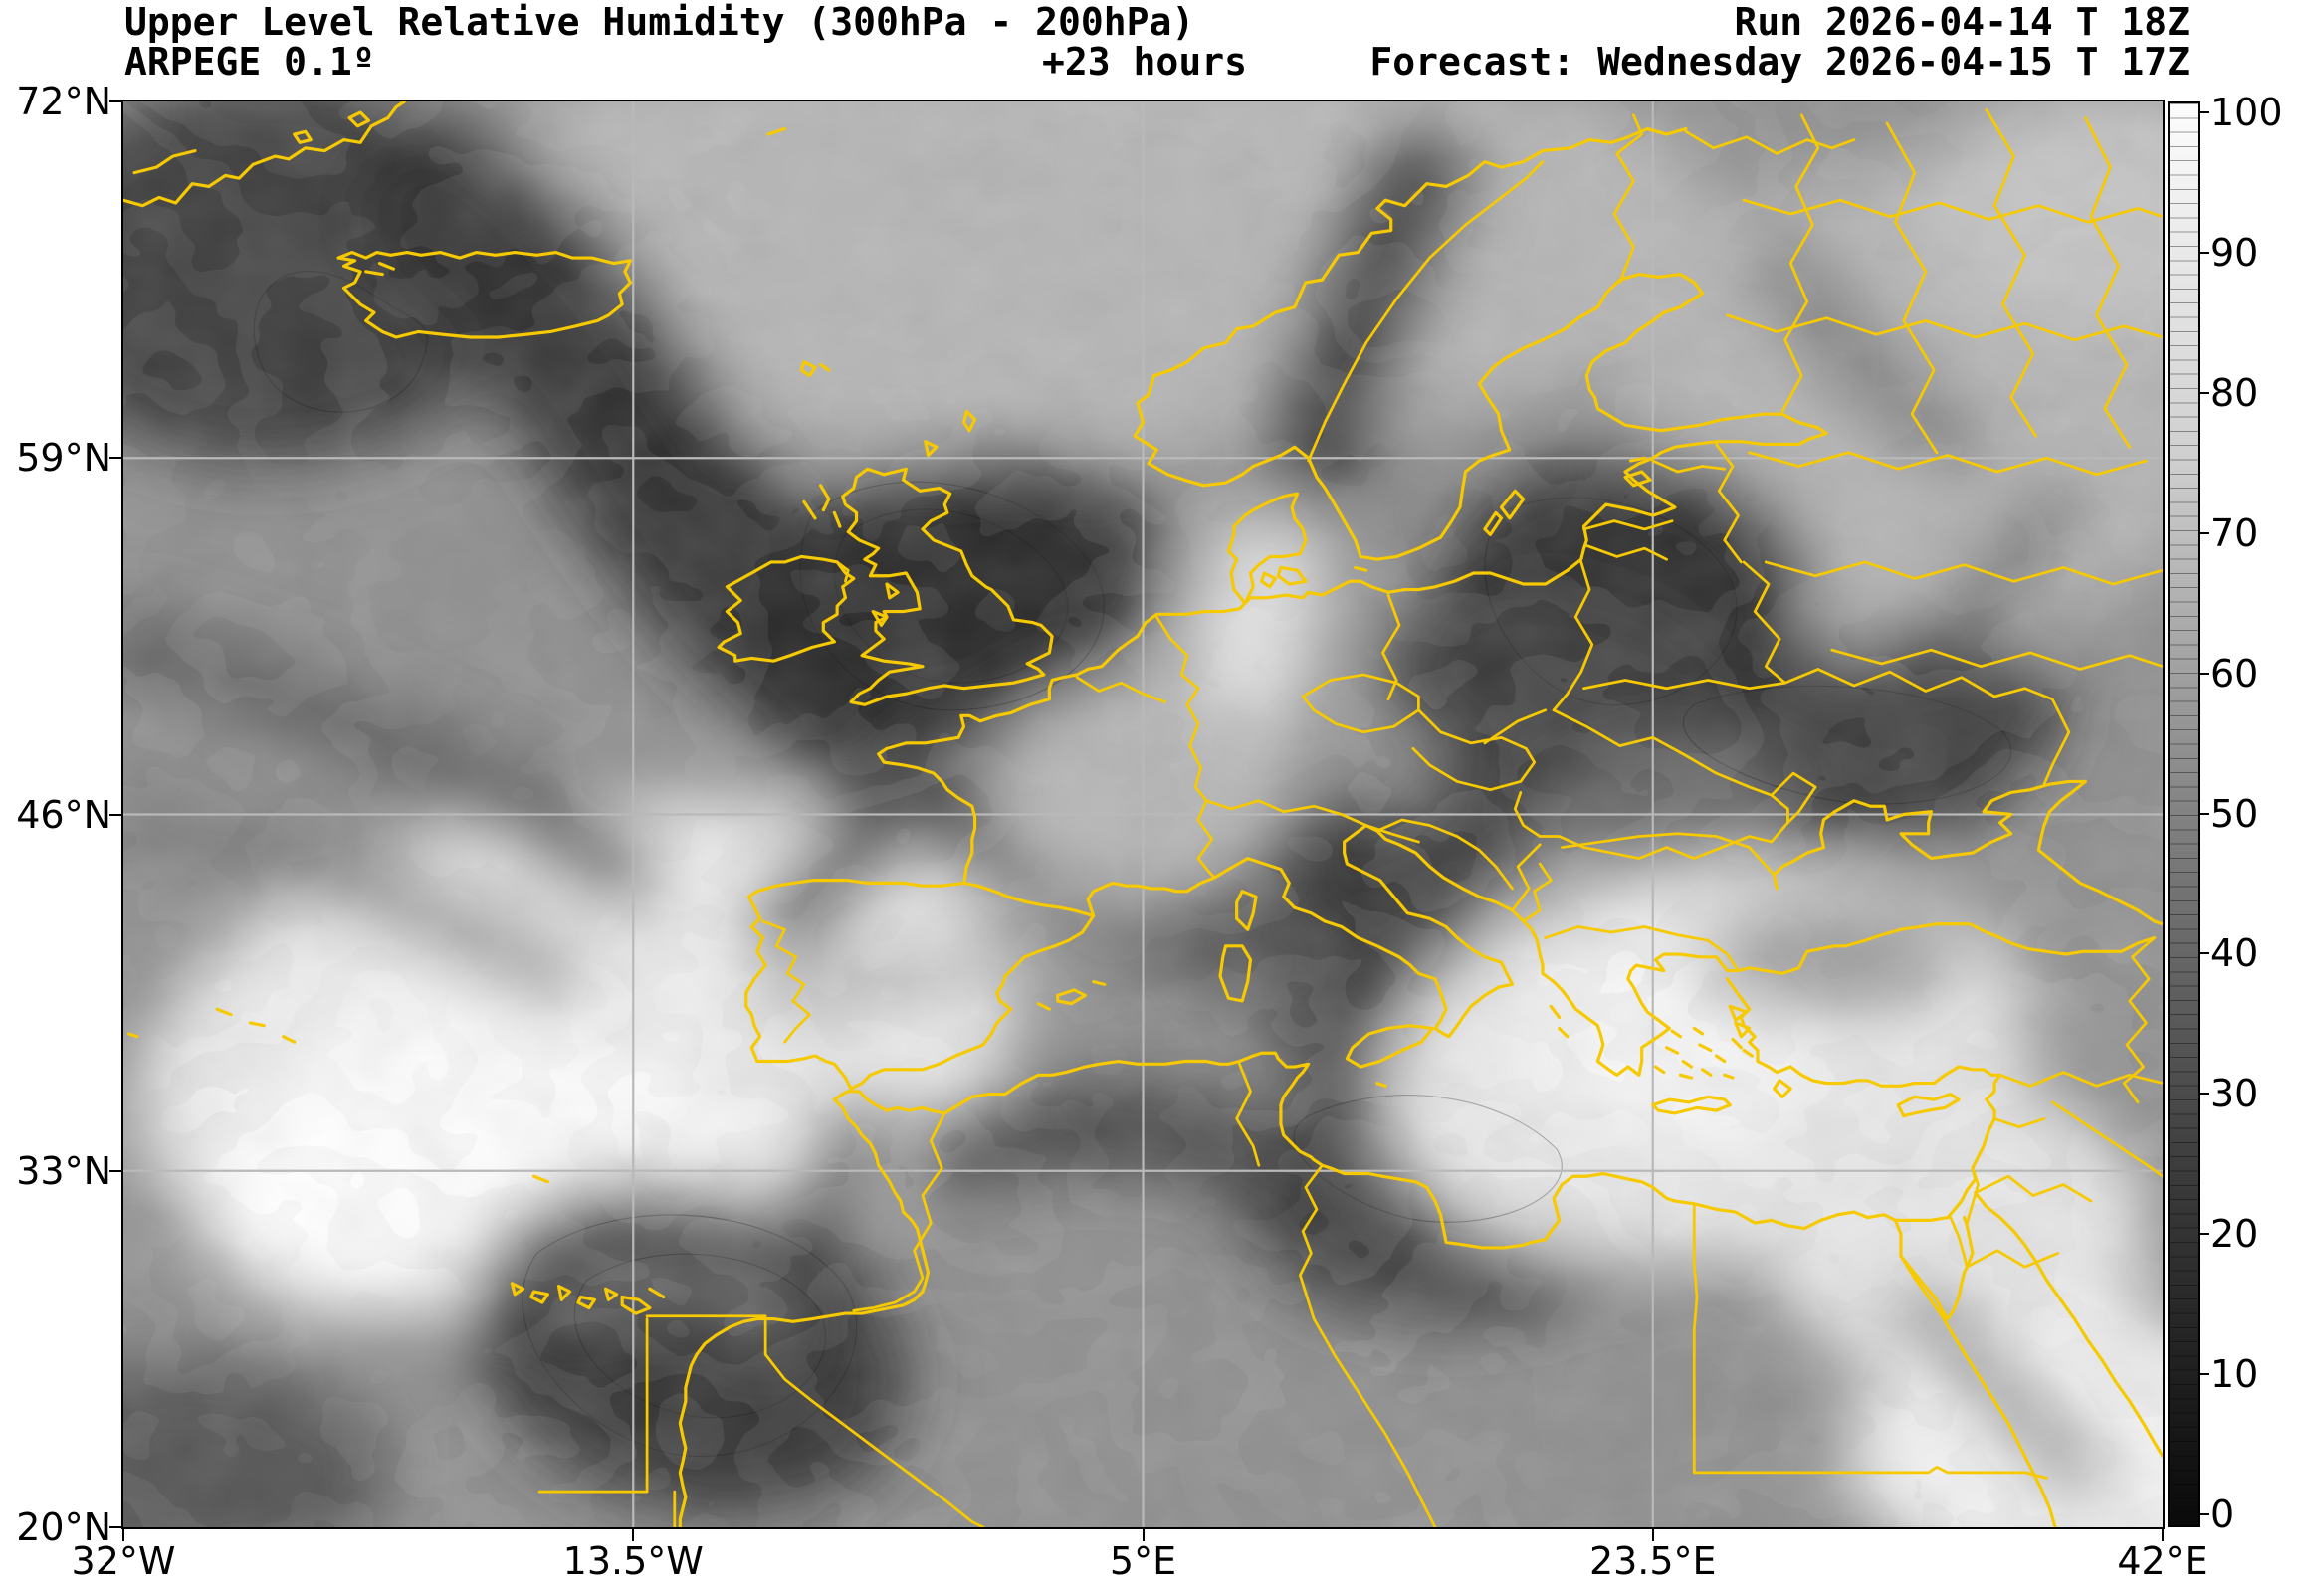  Describe the element at coordinates (1662, 504) in the screenshot. I see `border-baltics-russia` at that location.